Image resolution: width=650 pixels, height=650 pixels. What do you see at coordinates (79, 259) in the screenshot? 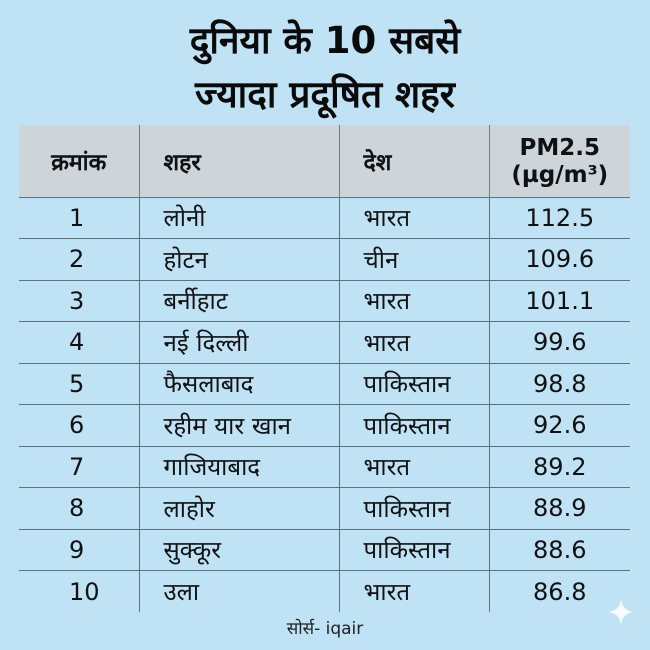
I see `rank-cell: 2` at bounding box center [79, 259].